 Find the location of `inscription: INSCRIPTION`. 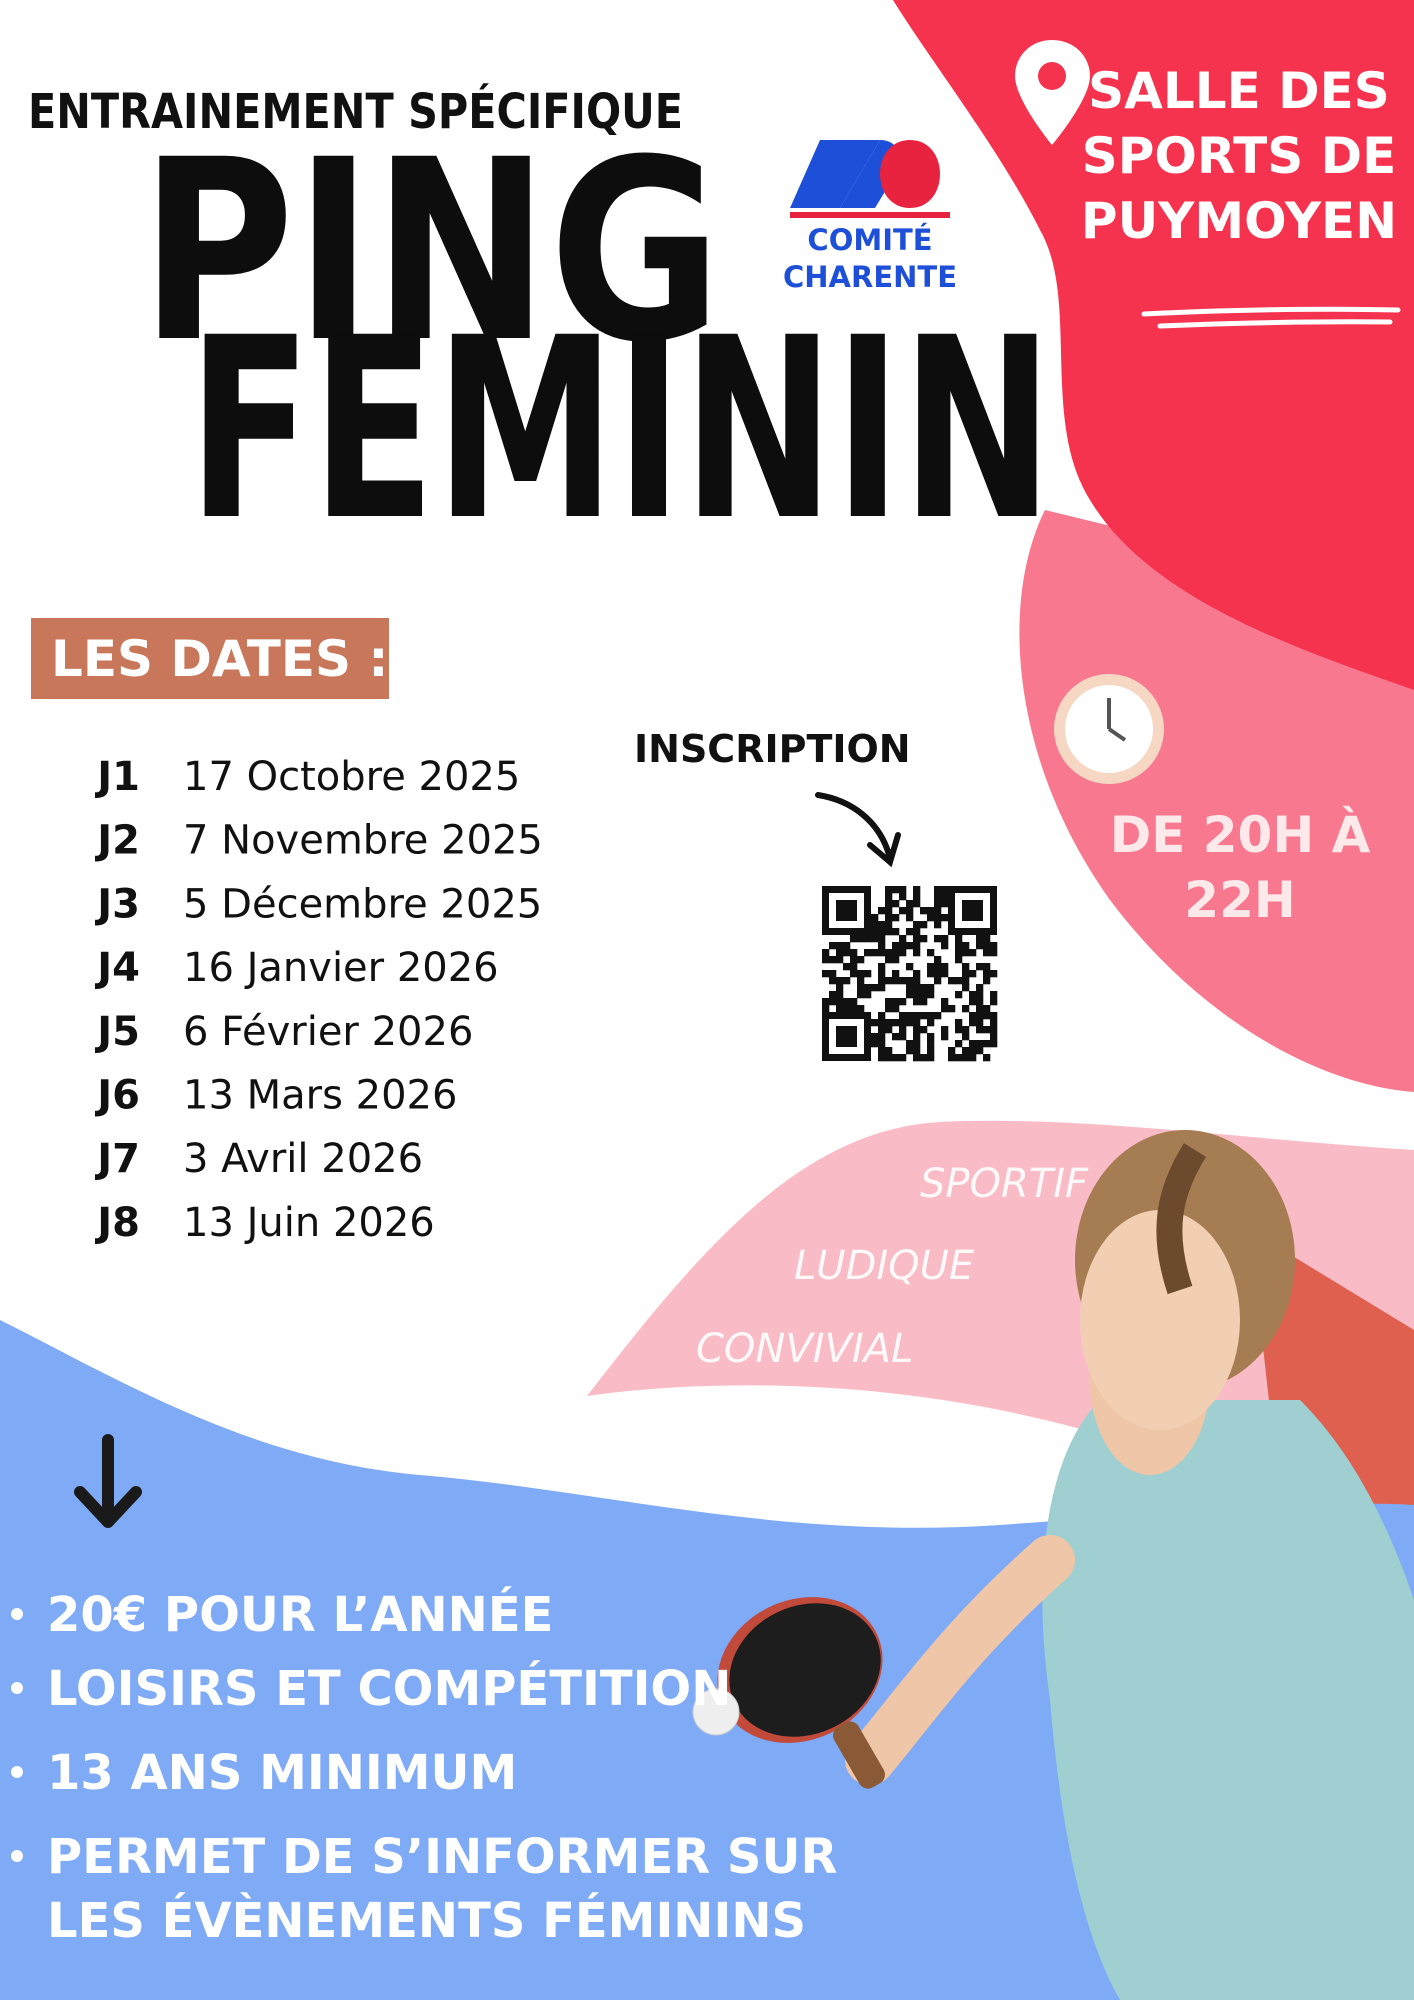

inscription: INSCRIPTION is located at coordinates (772, 749).